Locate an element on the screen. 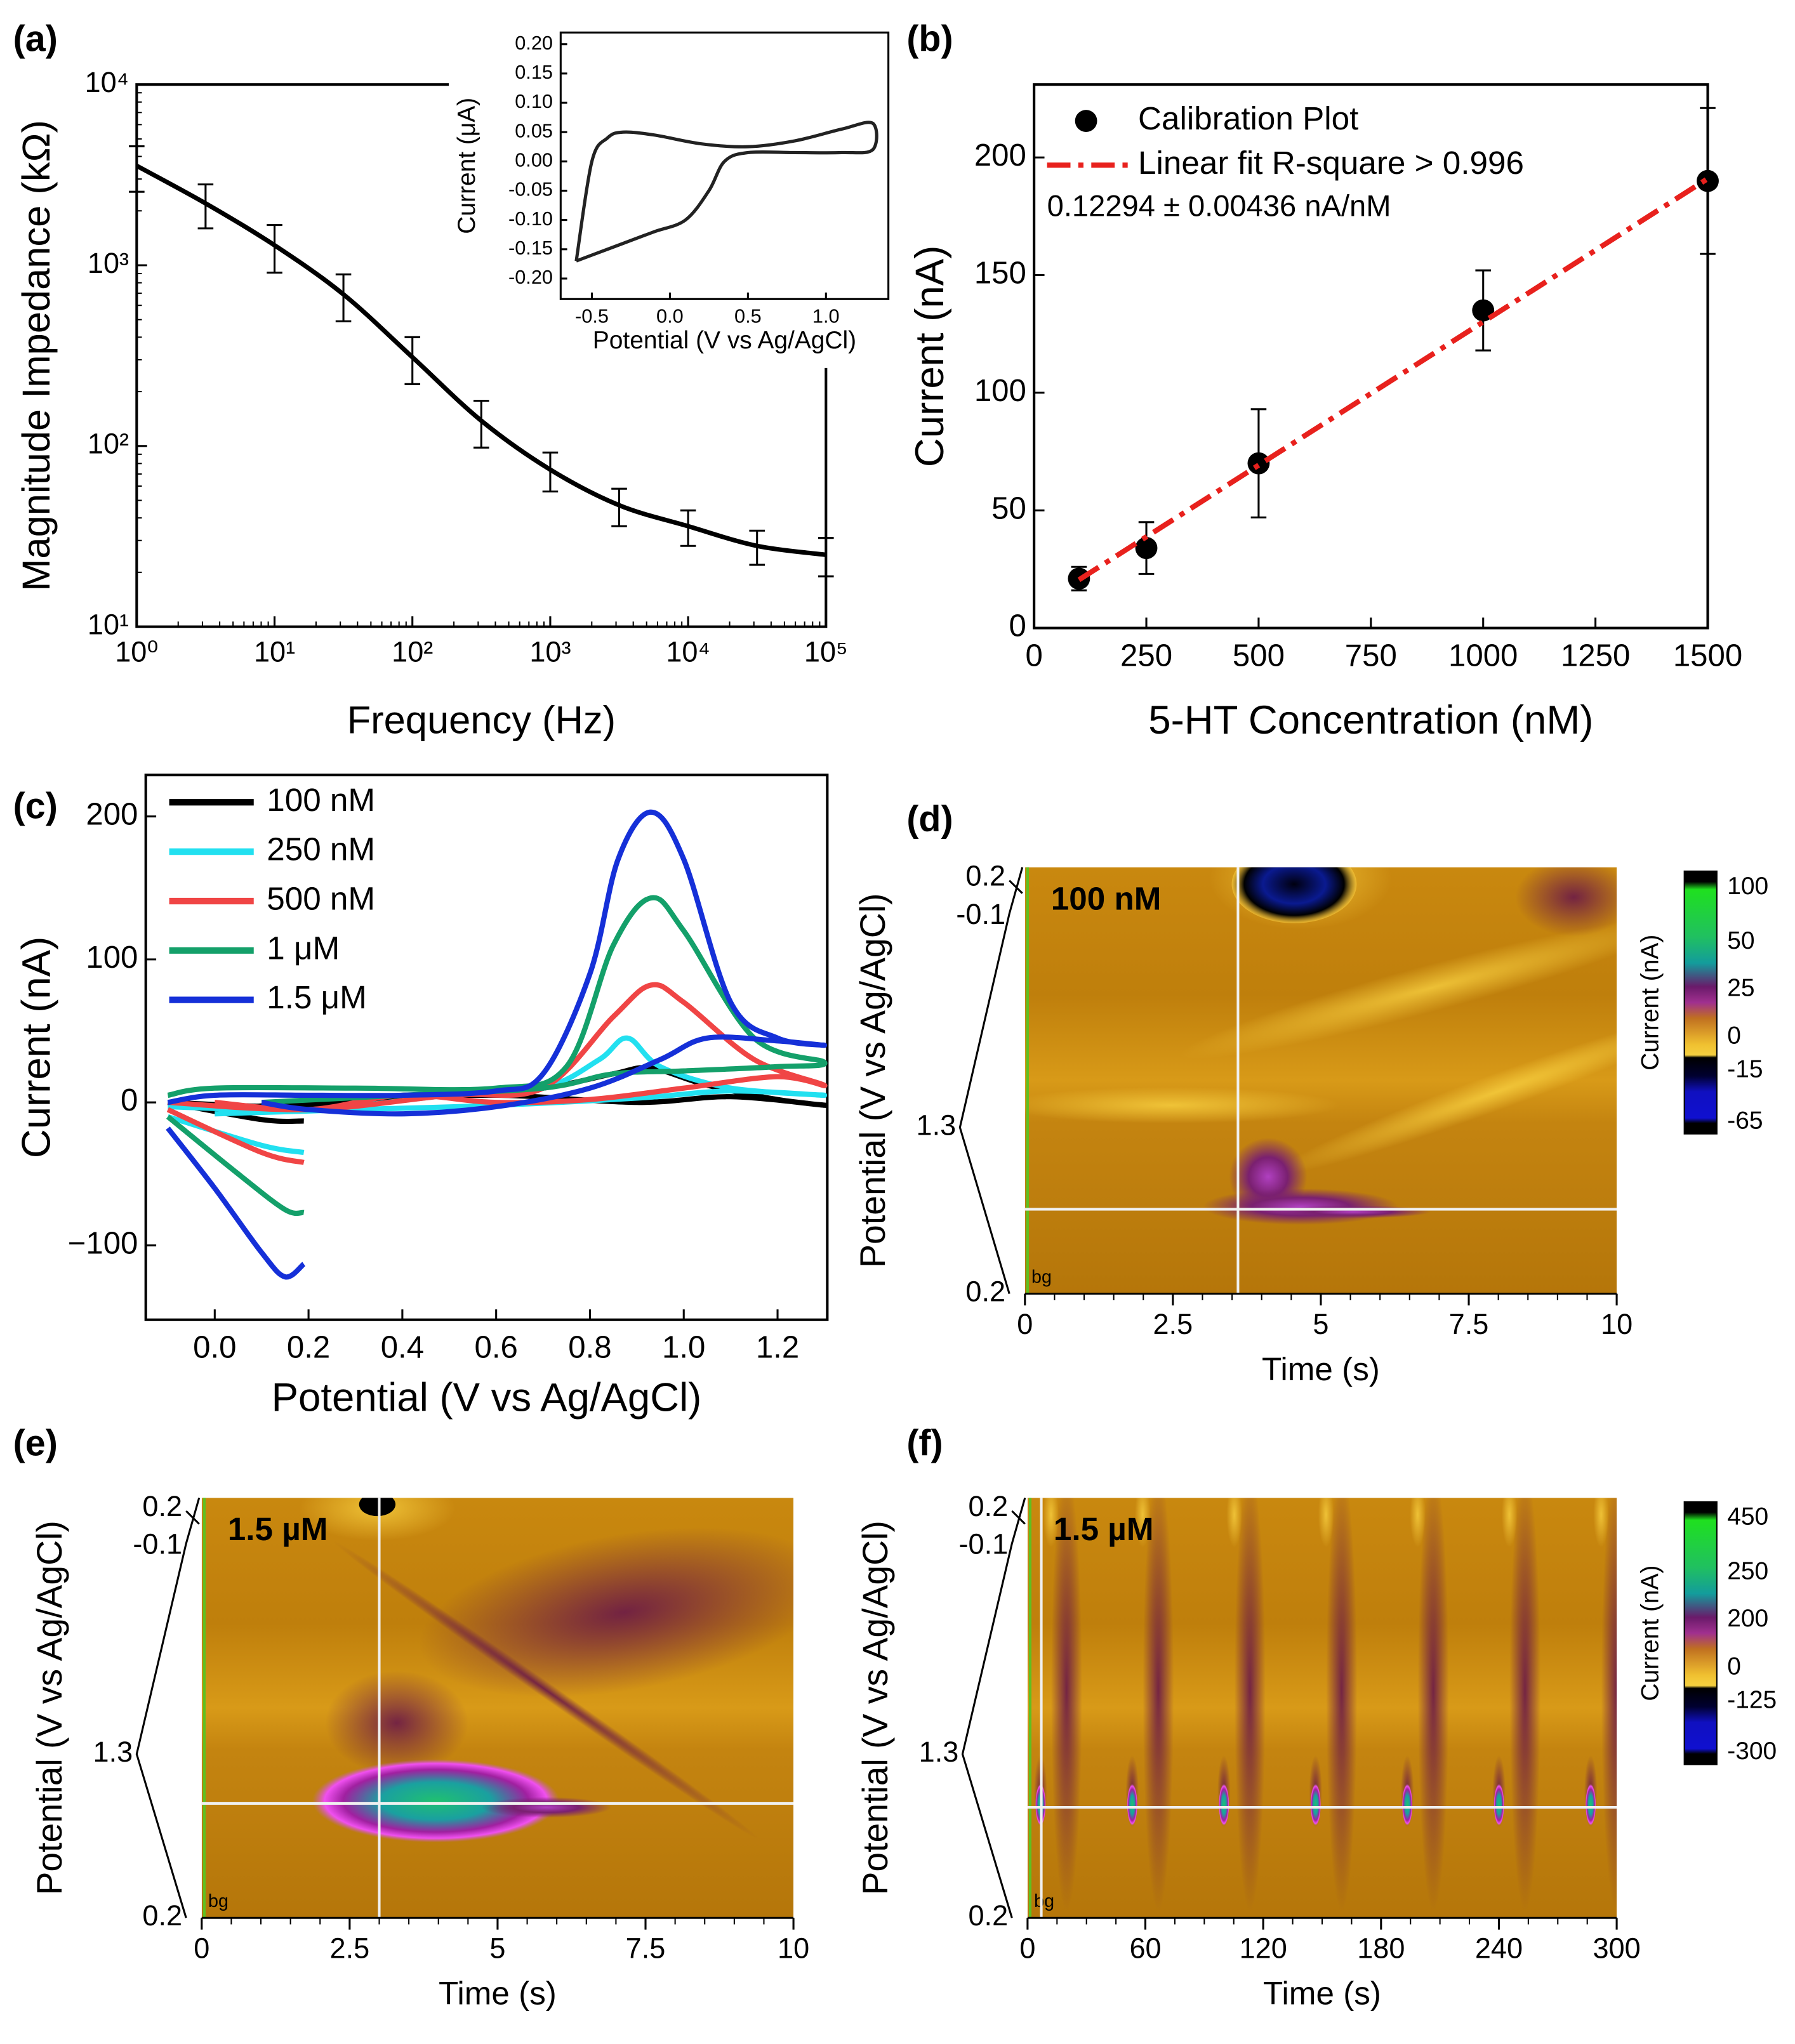  colorbar-tick-label: 25 is located at coordinates (1740, 988).